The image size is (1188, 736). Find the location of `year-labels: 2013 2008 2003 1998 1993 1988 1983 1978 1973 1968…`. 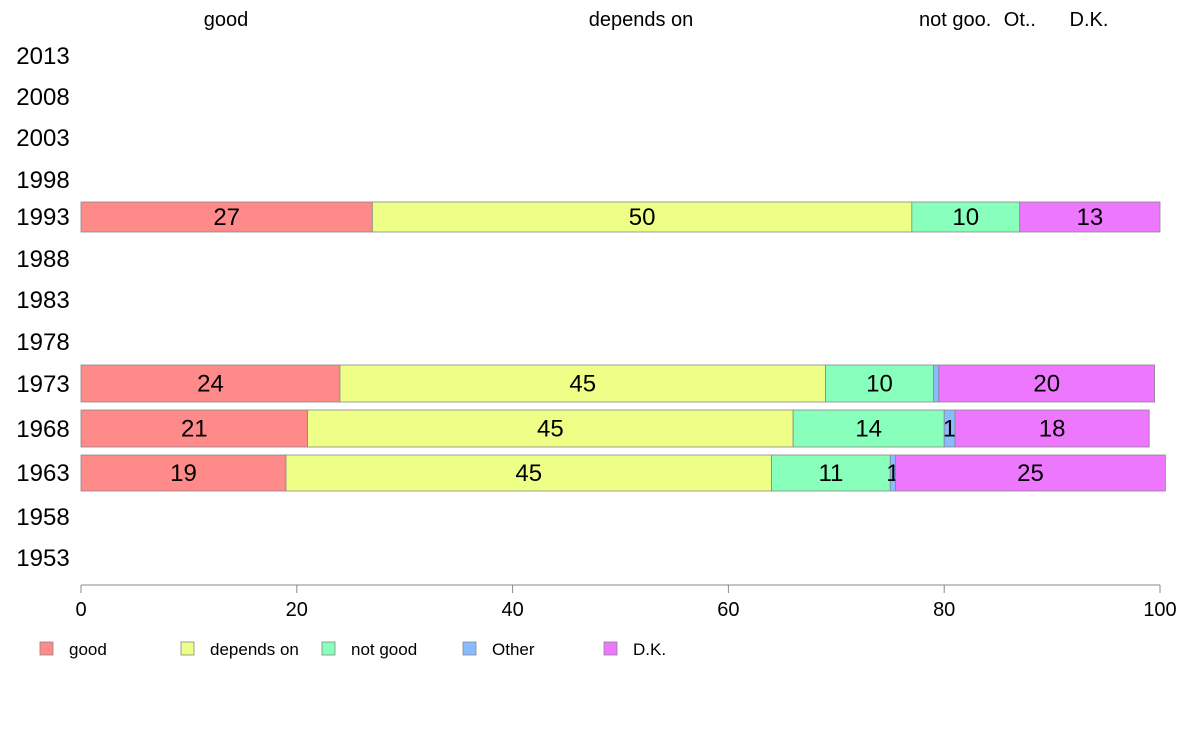

year-labels: 2013 2008 2003 1998 1993 1988 1983 1978 1973 1968… is located at coordinates (42, 307).